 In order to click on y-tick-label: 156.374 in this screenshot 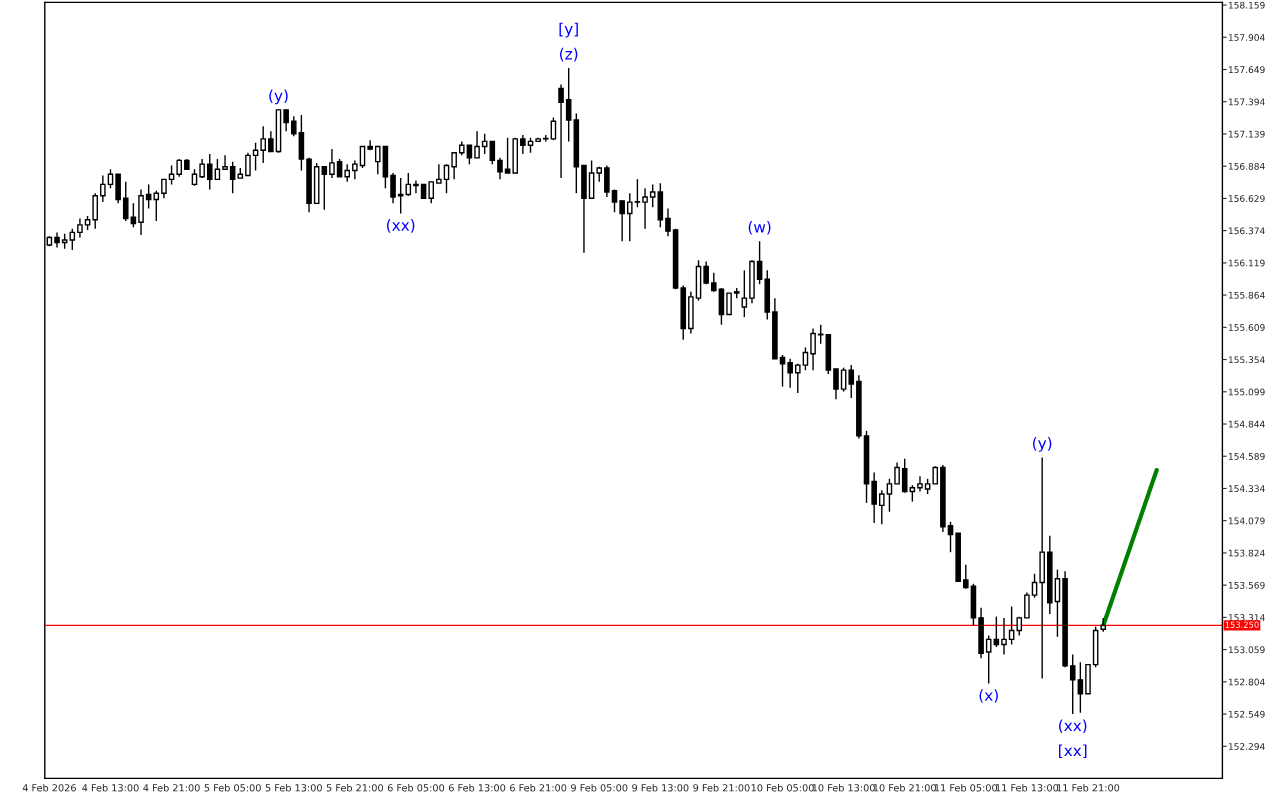, I will do `click(1246, 231)`.